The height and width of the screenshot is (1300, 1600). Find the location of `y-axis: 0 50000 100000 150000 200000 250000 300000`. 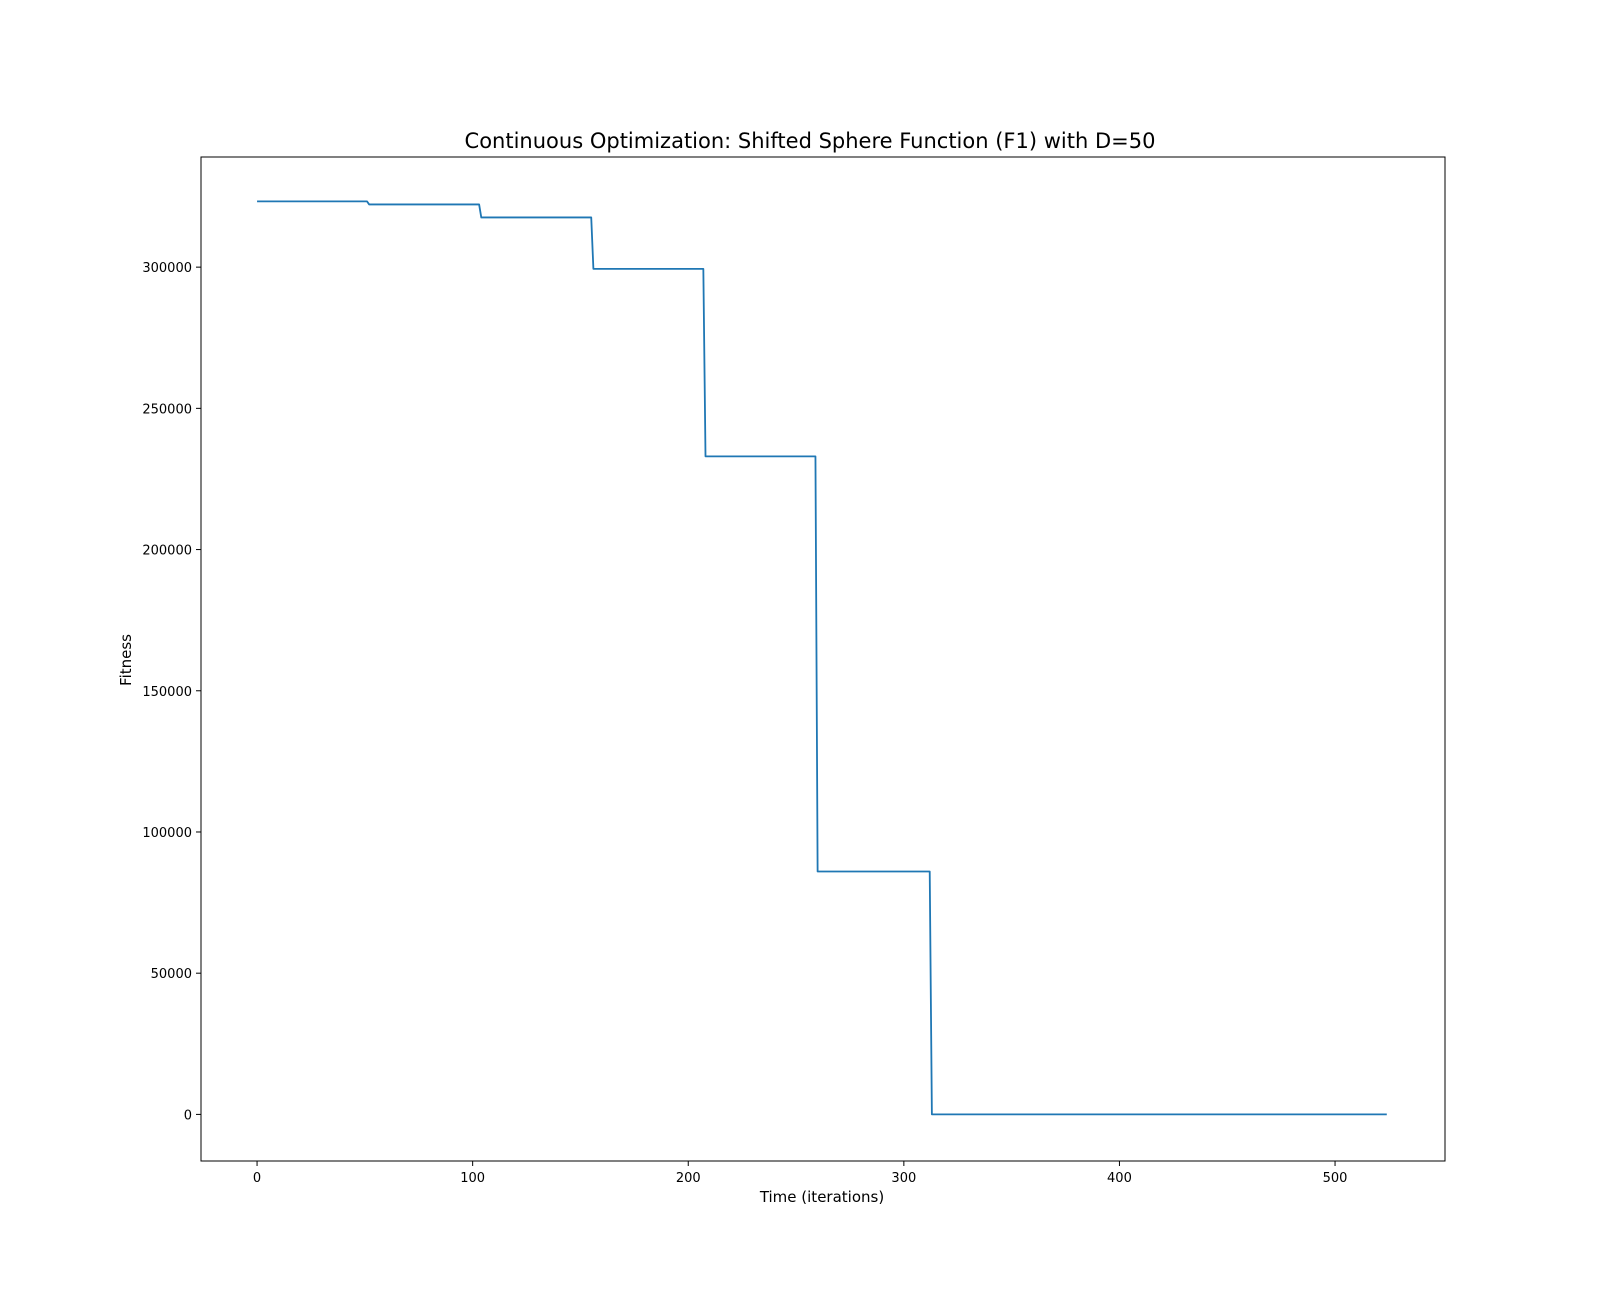

y-axis: 0 50000 100000 150000 200000 250000 300000 is located at coordinates (171, 692).